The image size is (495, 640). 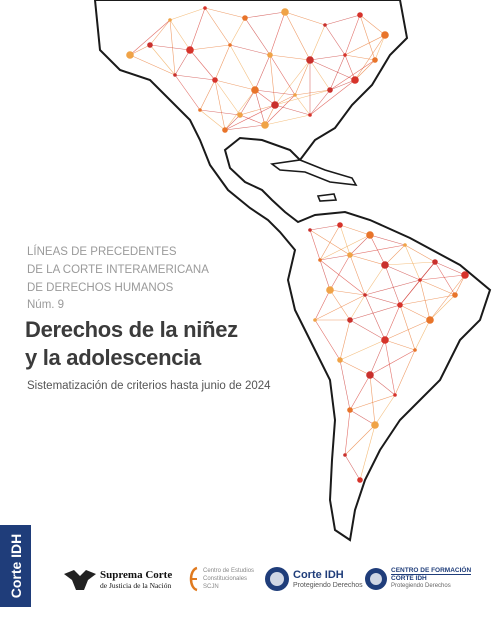 I want to click on title-line: y la adolescencia, so click(x=113, y=357).